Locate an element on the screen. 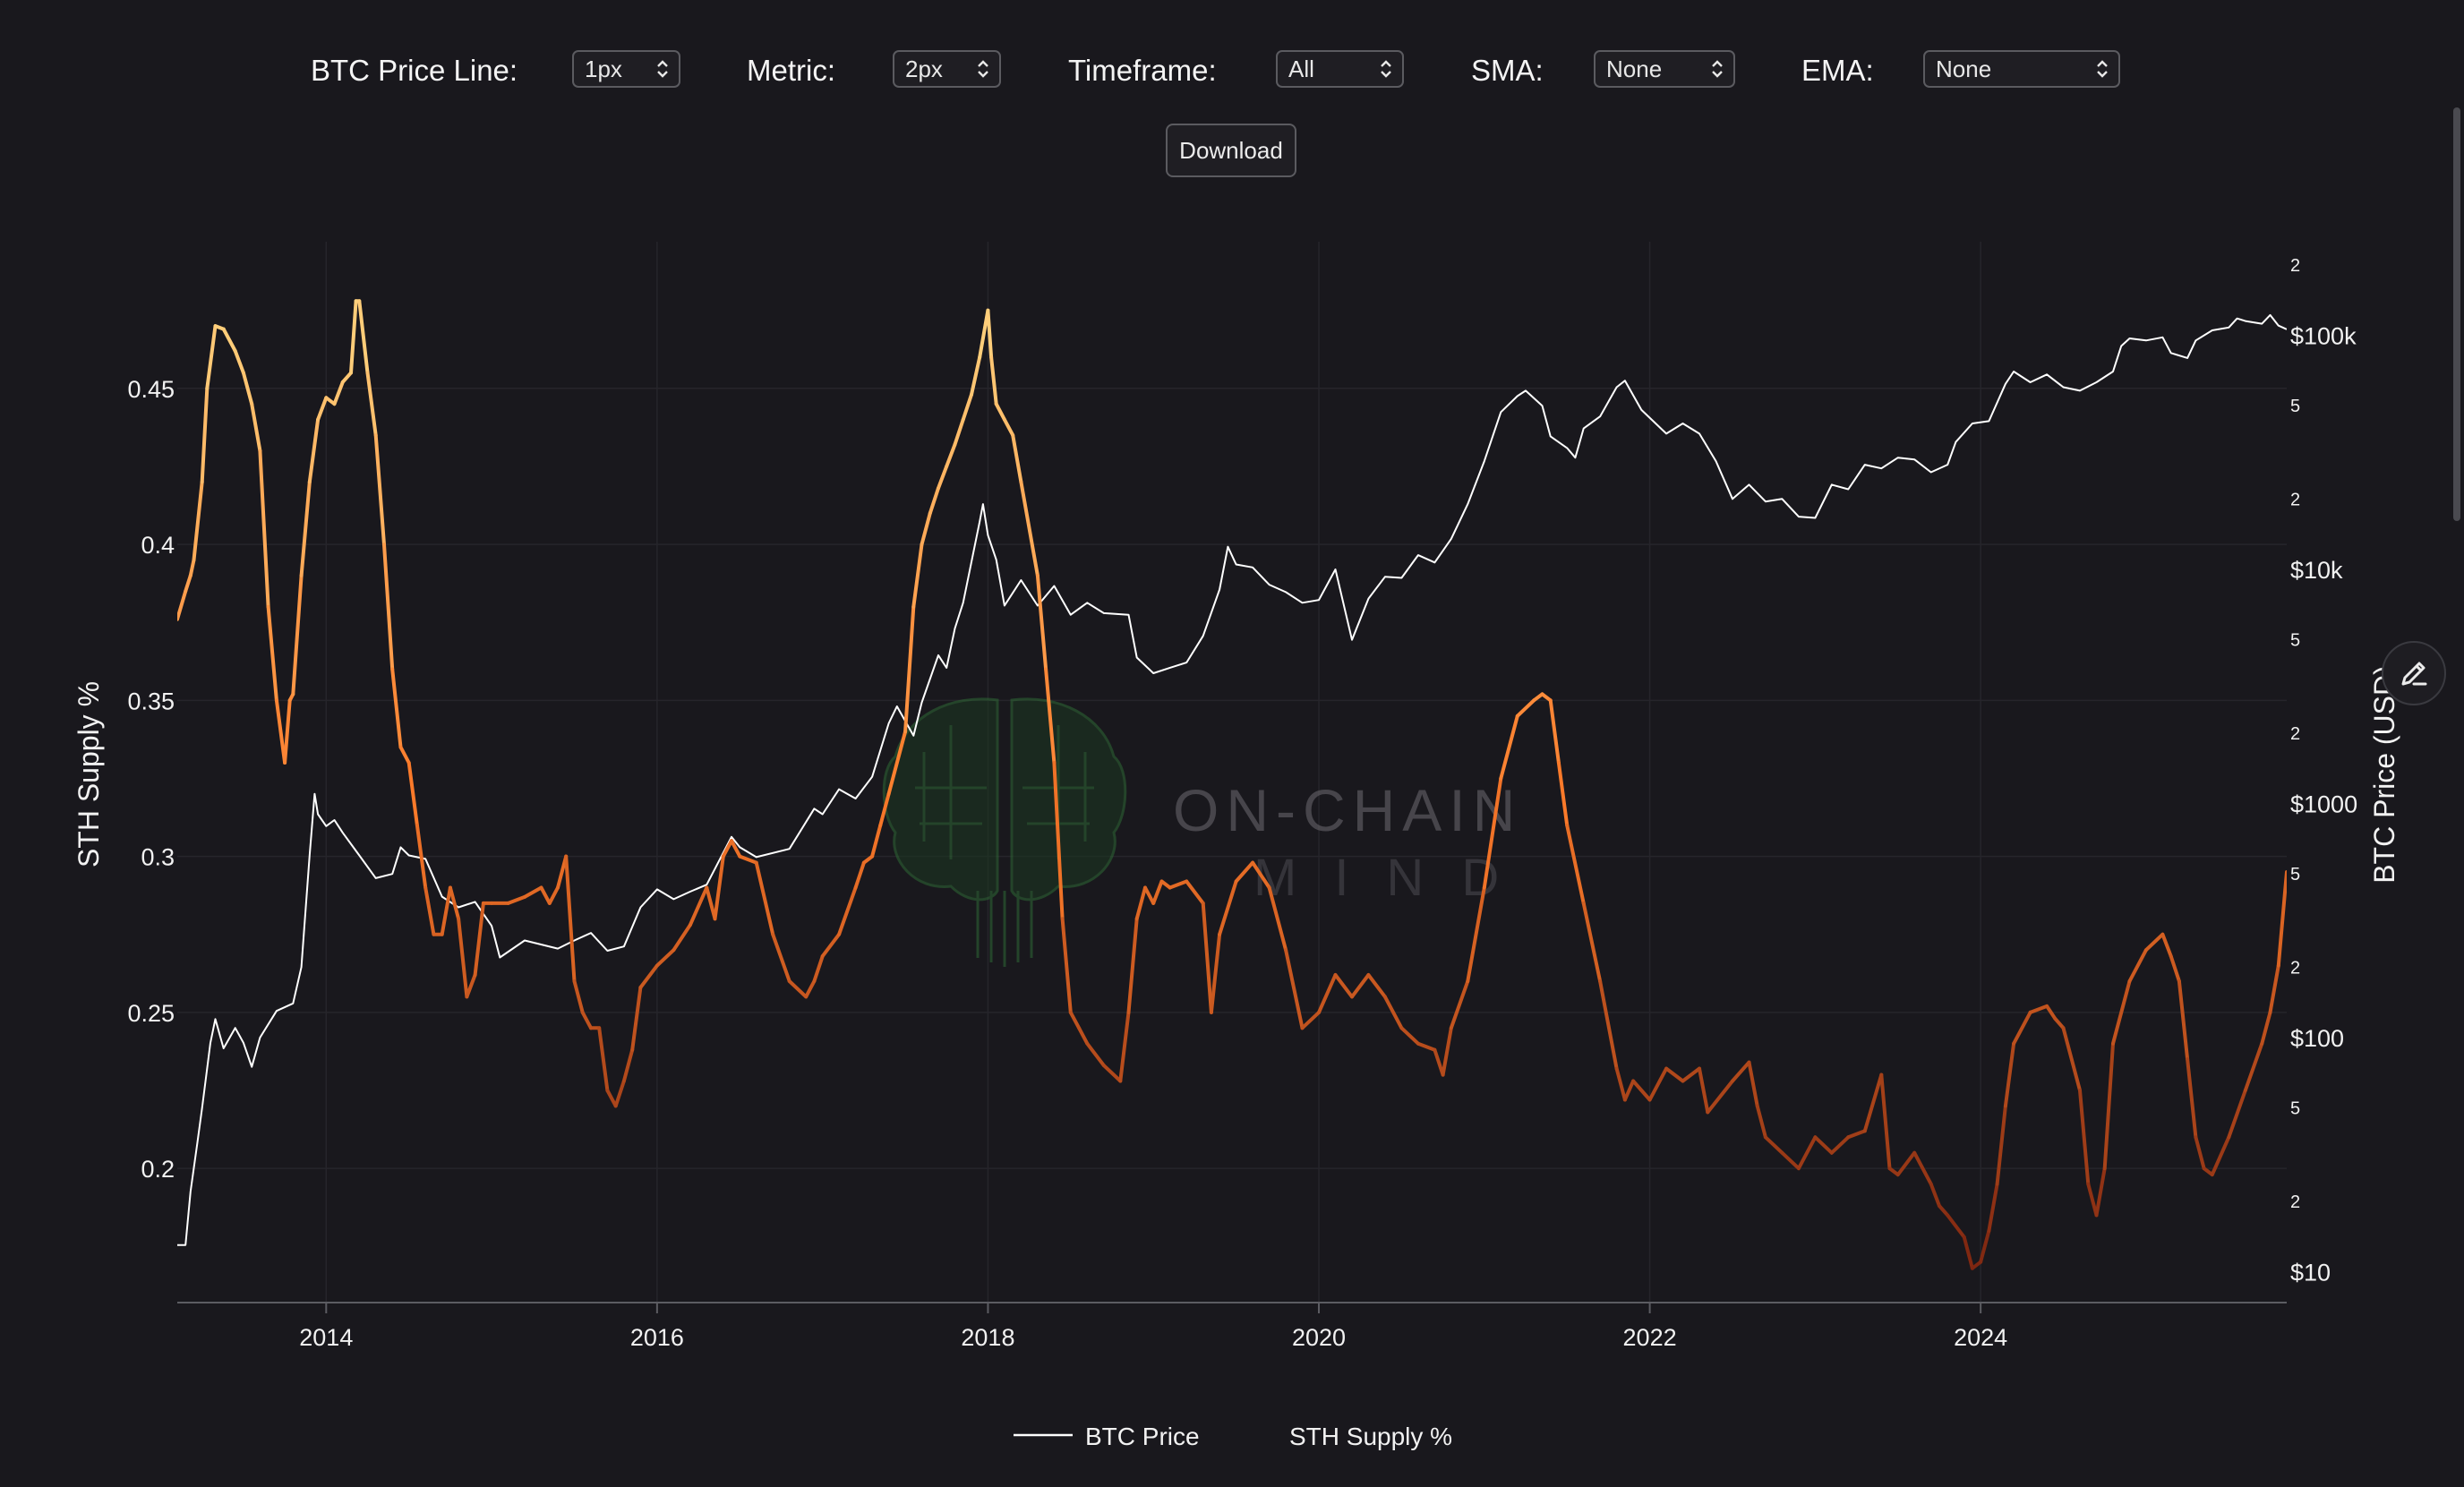  metric-select: 2px is located at coordinates (947, 69).